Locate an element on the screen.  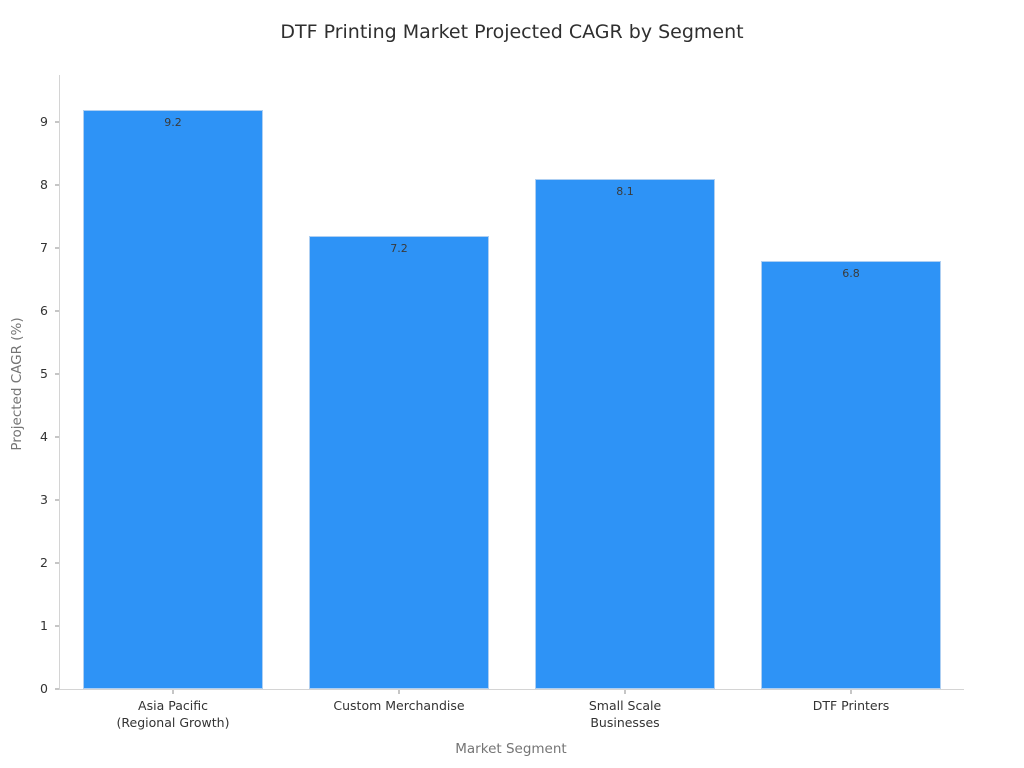
bar-value-label: 7.2 is located at coordinates (399, 248).